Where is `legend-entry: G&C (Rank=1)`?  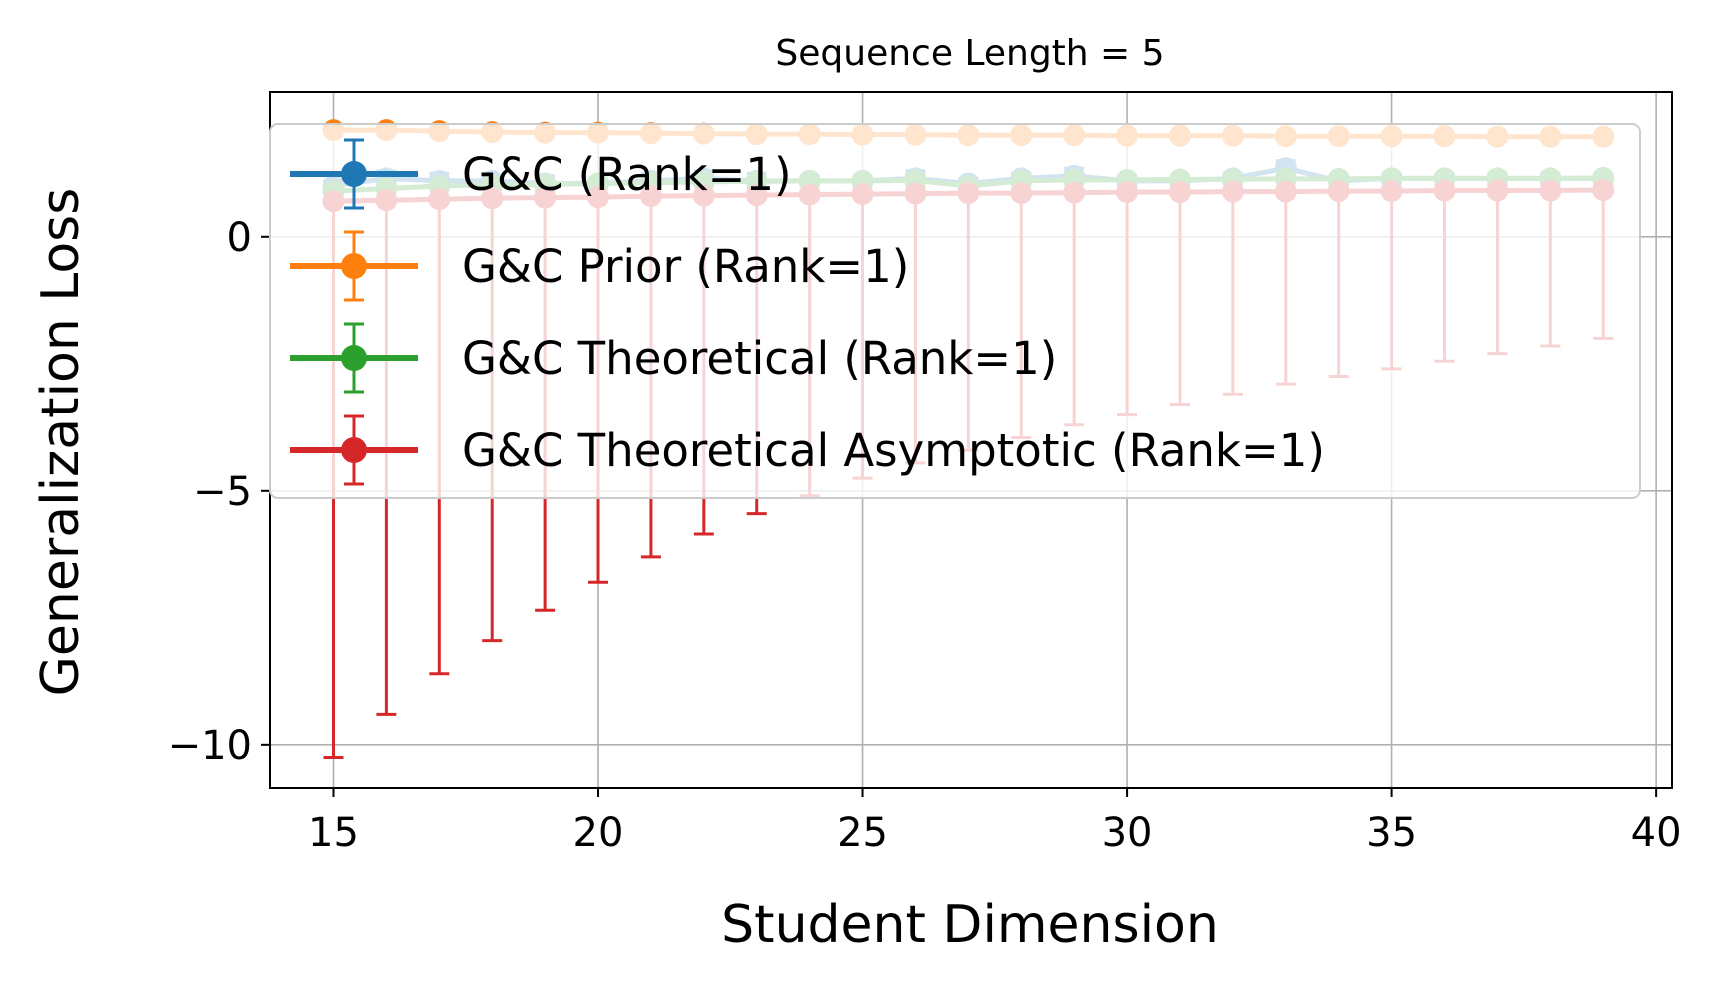
legend-entry: G&C (Rank=1) is located at coordinates (541, 174).